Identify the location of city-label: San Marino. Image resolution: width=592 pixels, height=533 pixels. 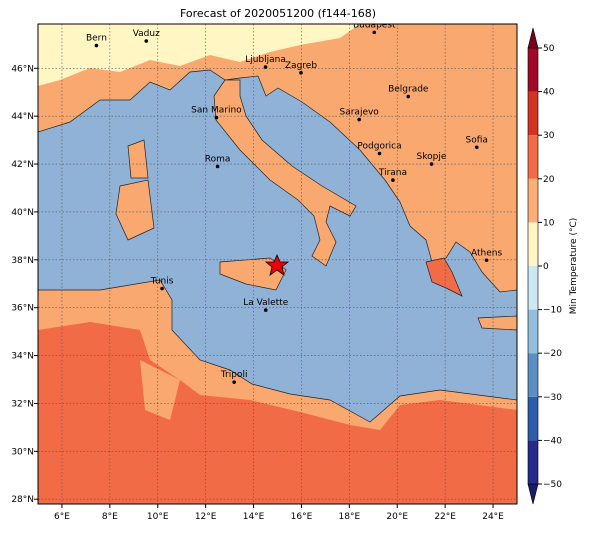
(216, 111).